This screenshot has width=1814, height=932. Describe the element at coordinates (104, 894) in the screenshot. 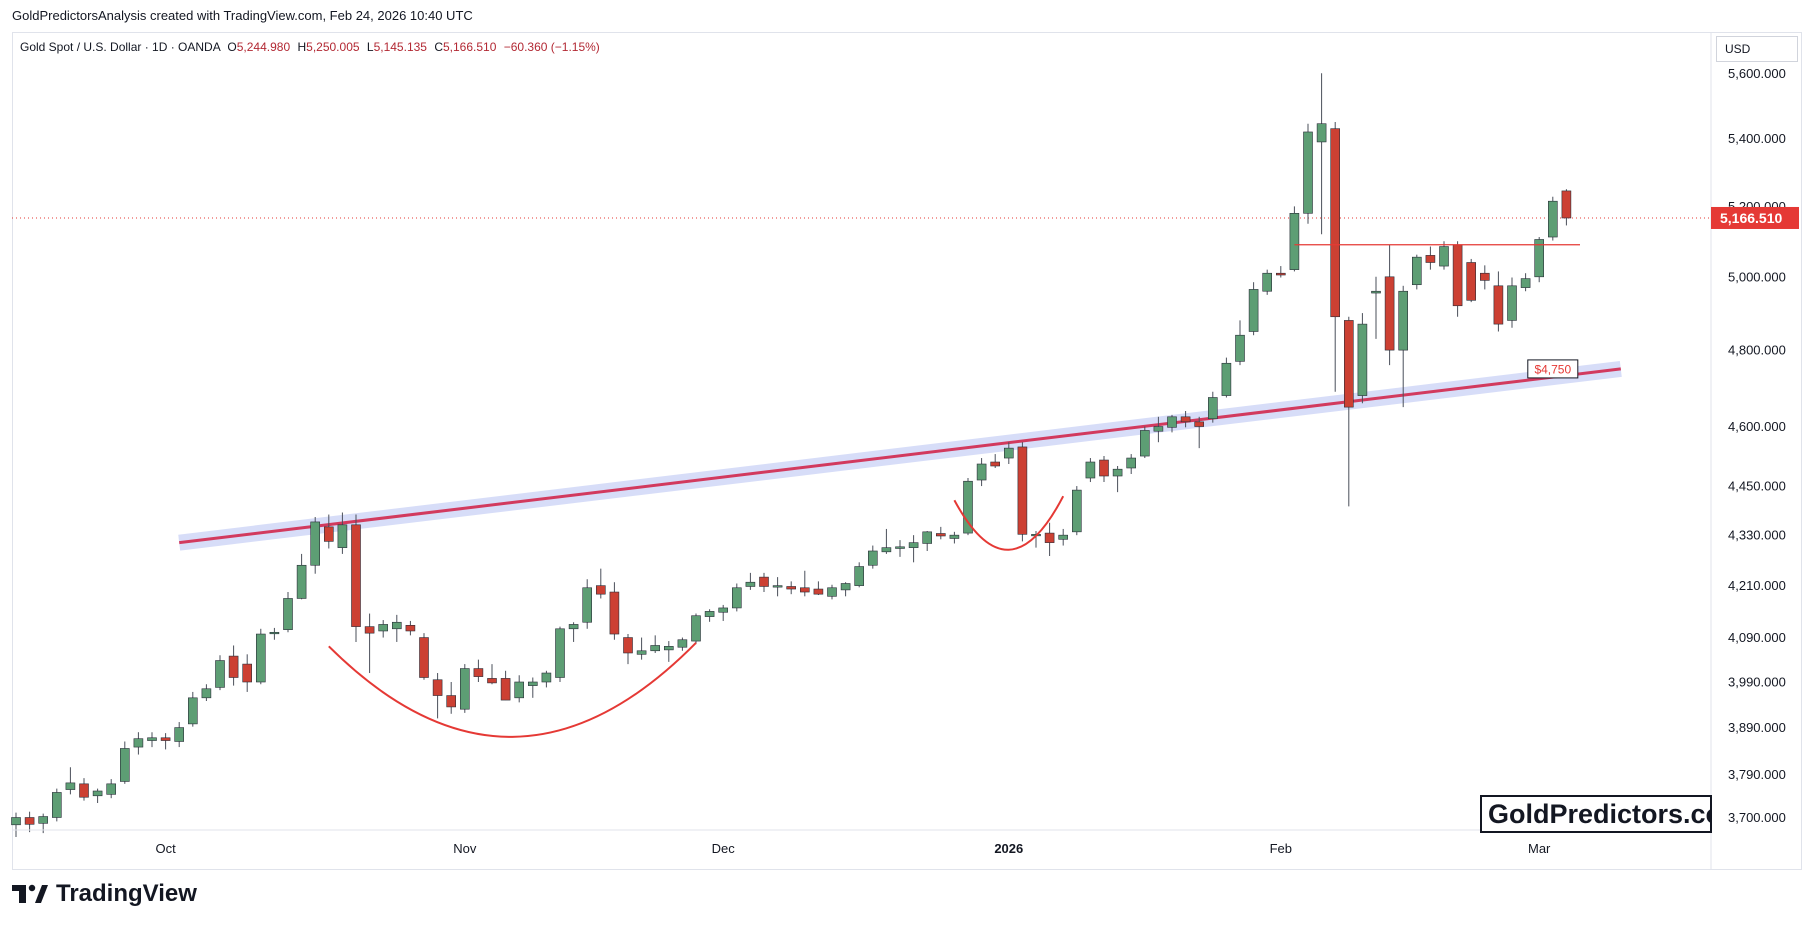

I see `tradingview-brand: TradingView` at that location.